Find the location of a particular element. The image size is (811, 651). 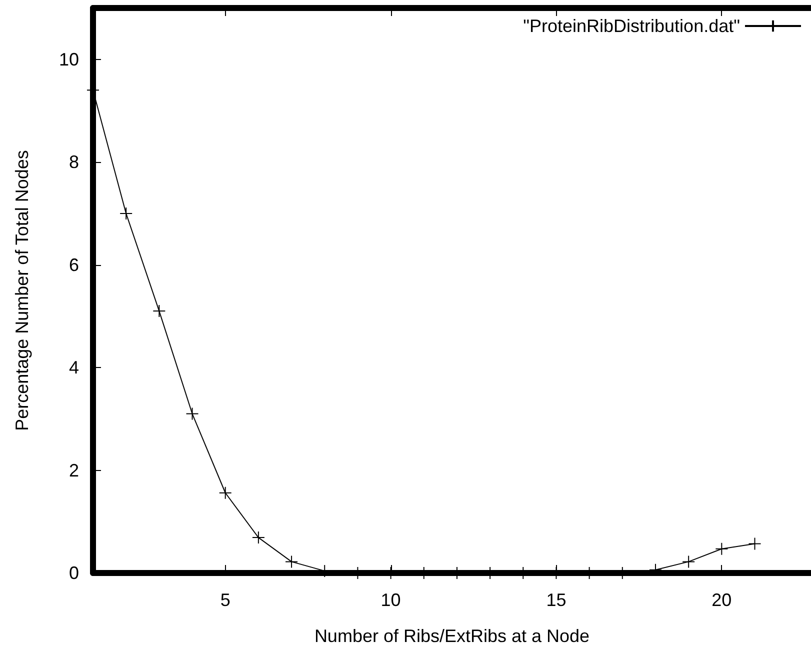

x-tick-label: 15 is located at coordinates (556, 600).